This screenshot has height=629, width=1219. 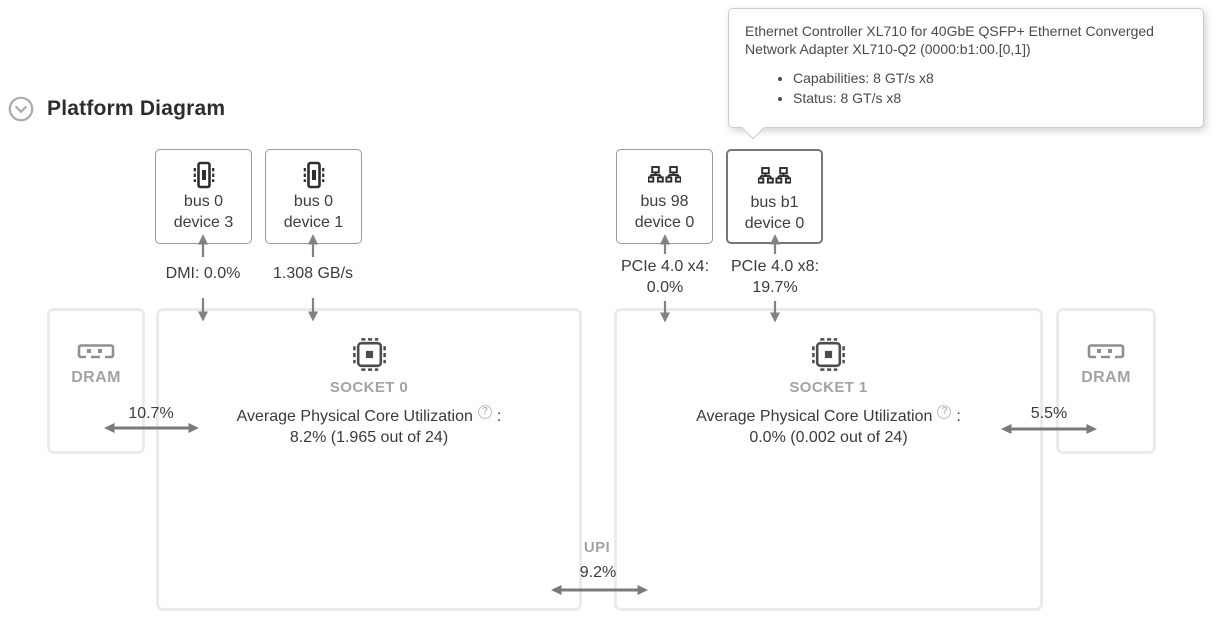 I want to click on pcie-x8-label-line2: 19.7%, so click(x=775, y=287).